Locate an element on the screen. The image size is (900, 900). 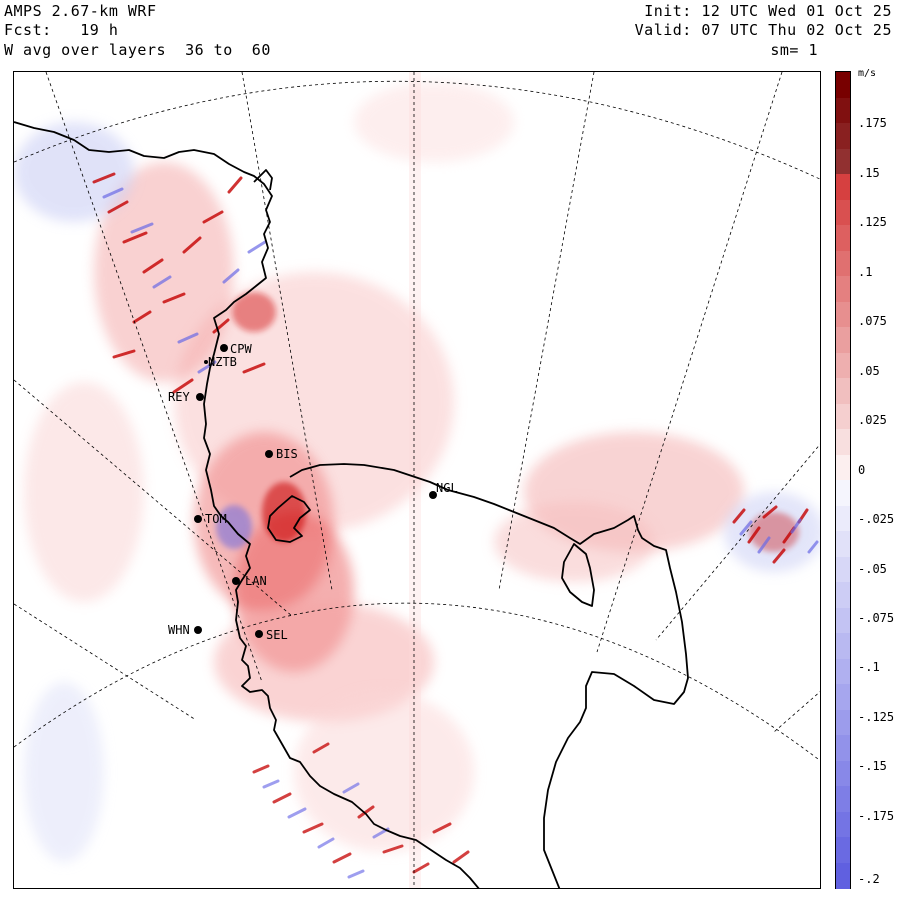
station-cpw: CPW is located at coordinates (236, 349).